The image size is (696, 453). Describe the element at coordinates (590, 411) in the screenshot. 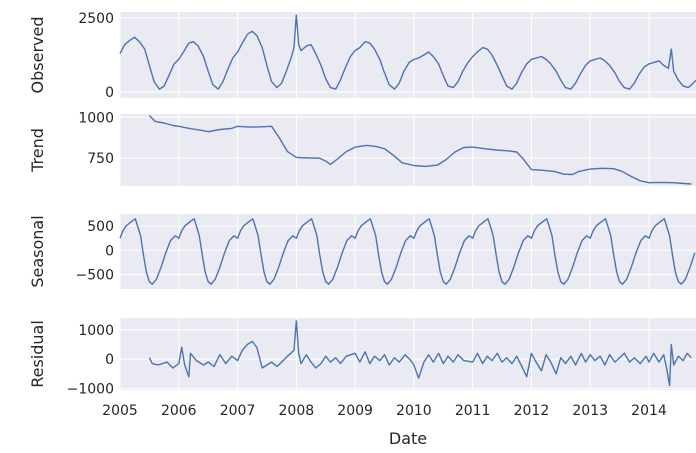

I see `x-tick-label: 2013` at that location.